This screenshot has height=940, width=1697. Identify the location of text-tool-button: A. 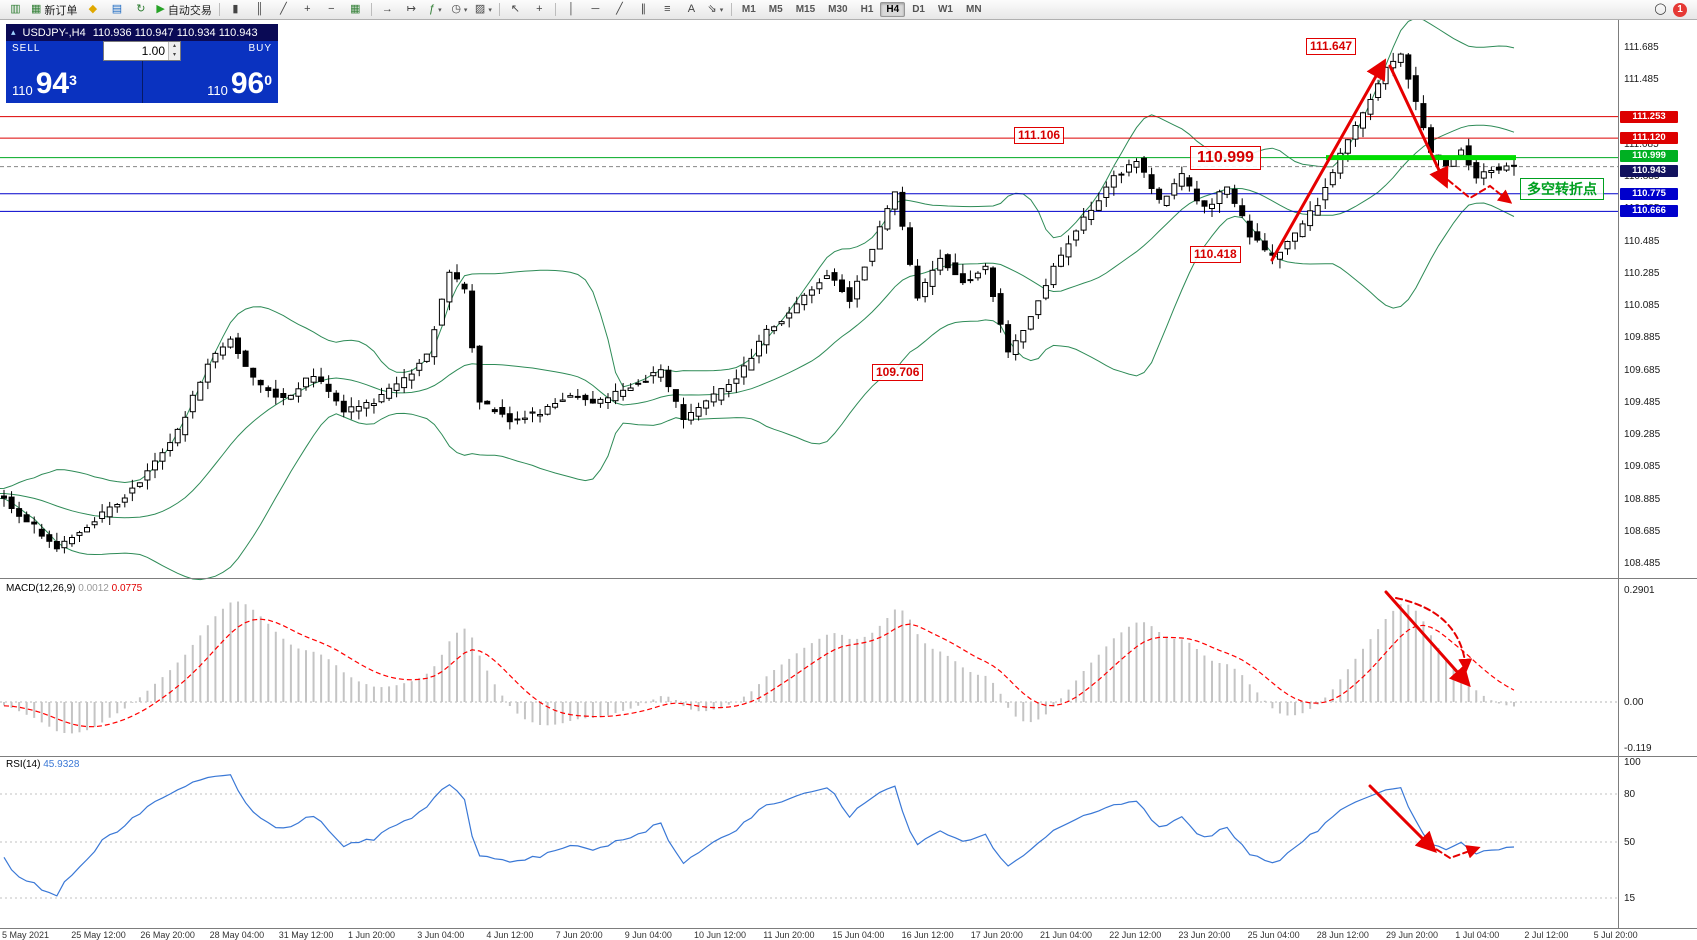
(691, 9).